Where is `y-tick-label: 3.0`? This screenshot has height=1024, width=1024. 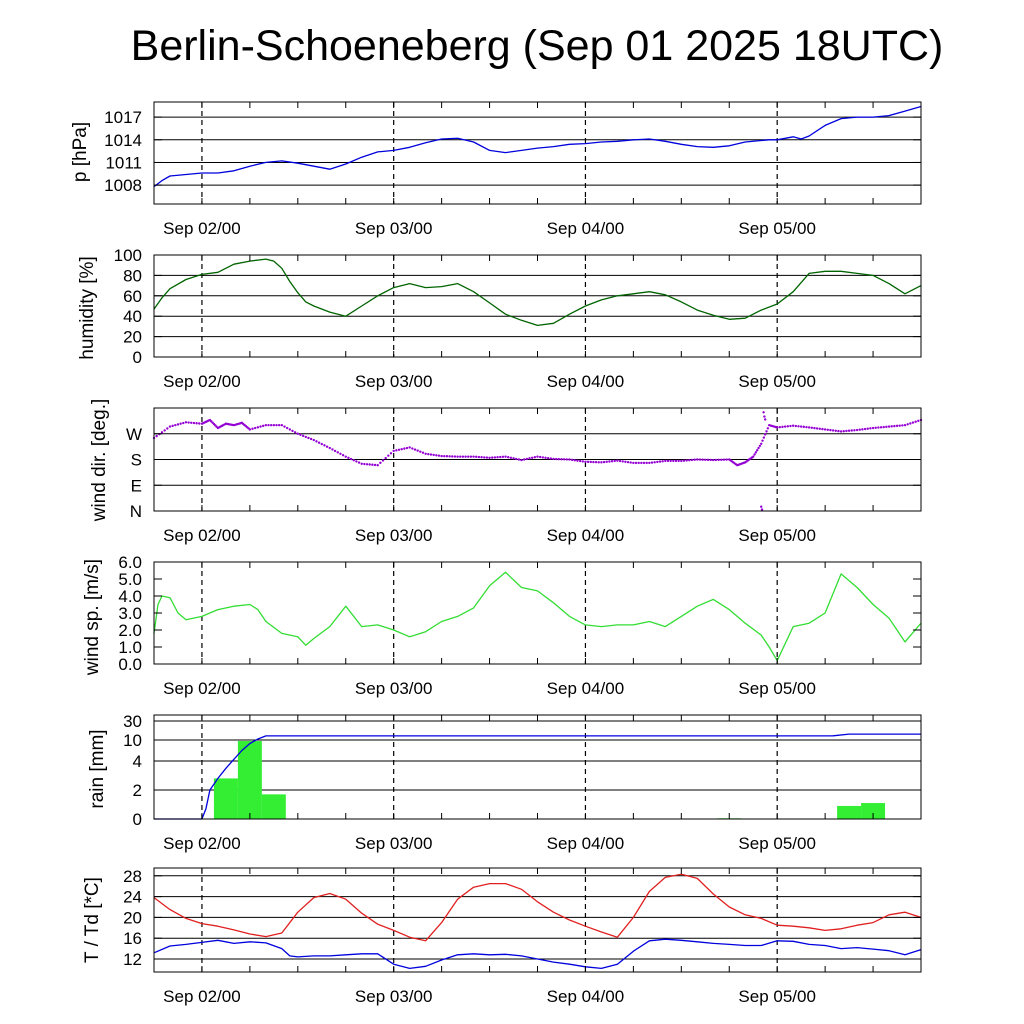 y-tick-label: 3.0 is located at coordinates (130, 613).